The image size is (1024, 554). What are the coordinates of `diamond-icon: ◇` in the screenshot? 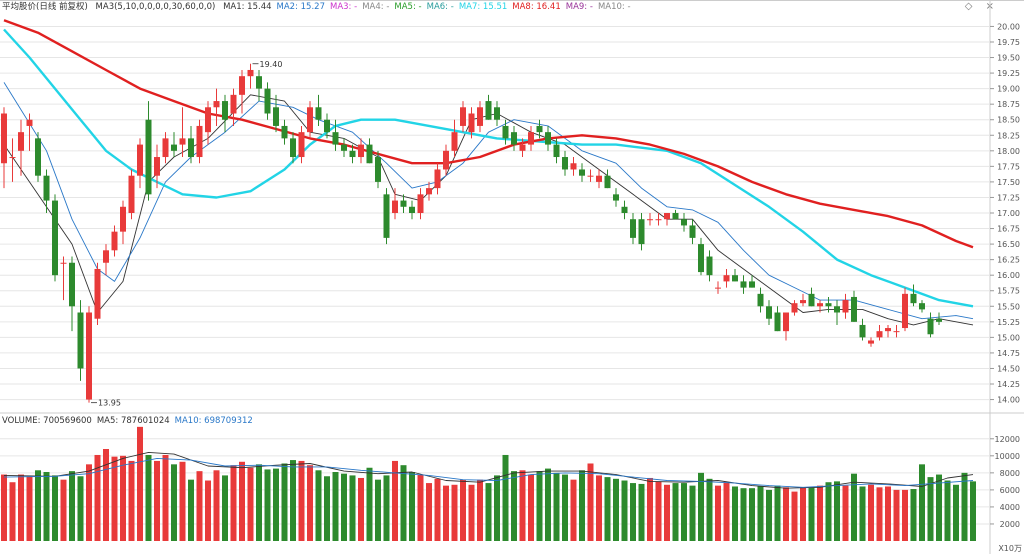 It's located at (968, 6).